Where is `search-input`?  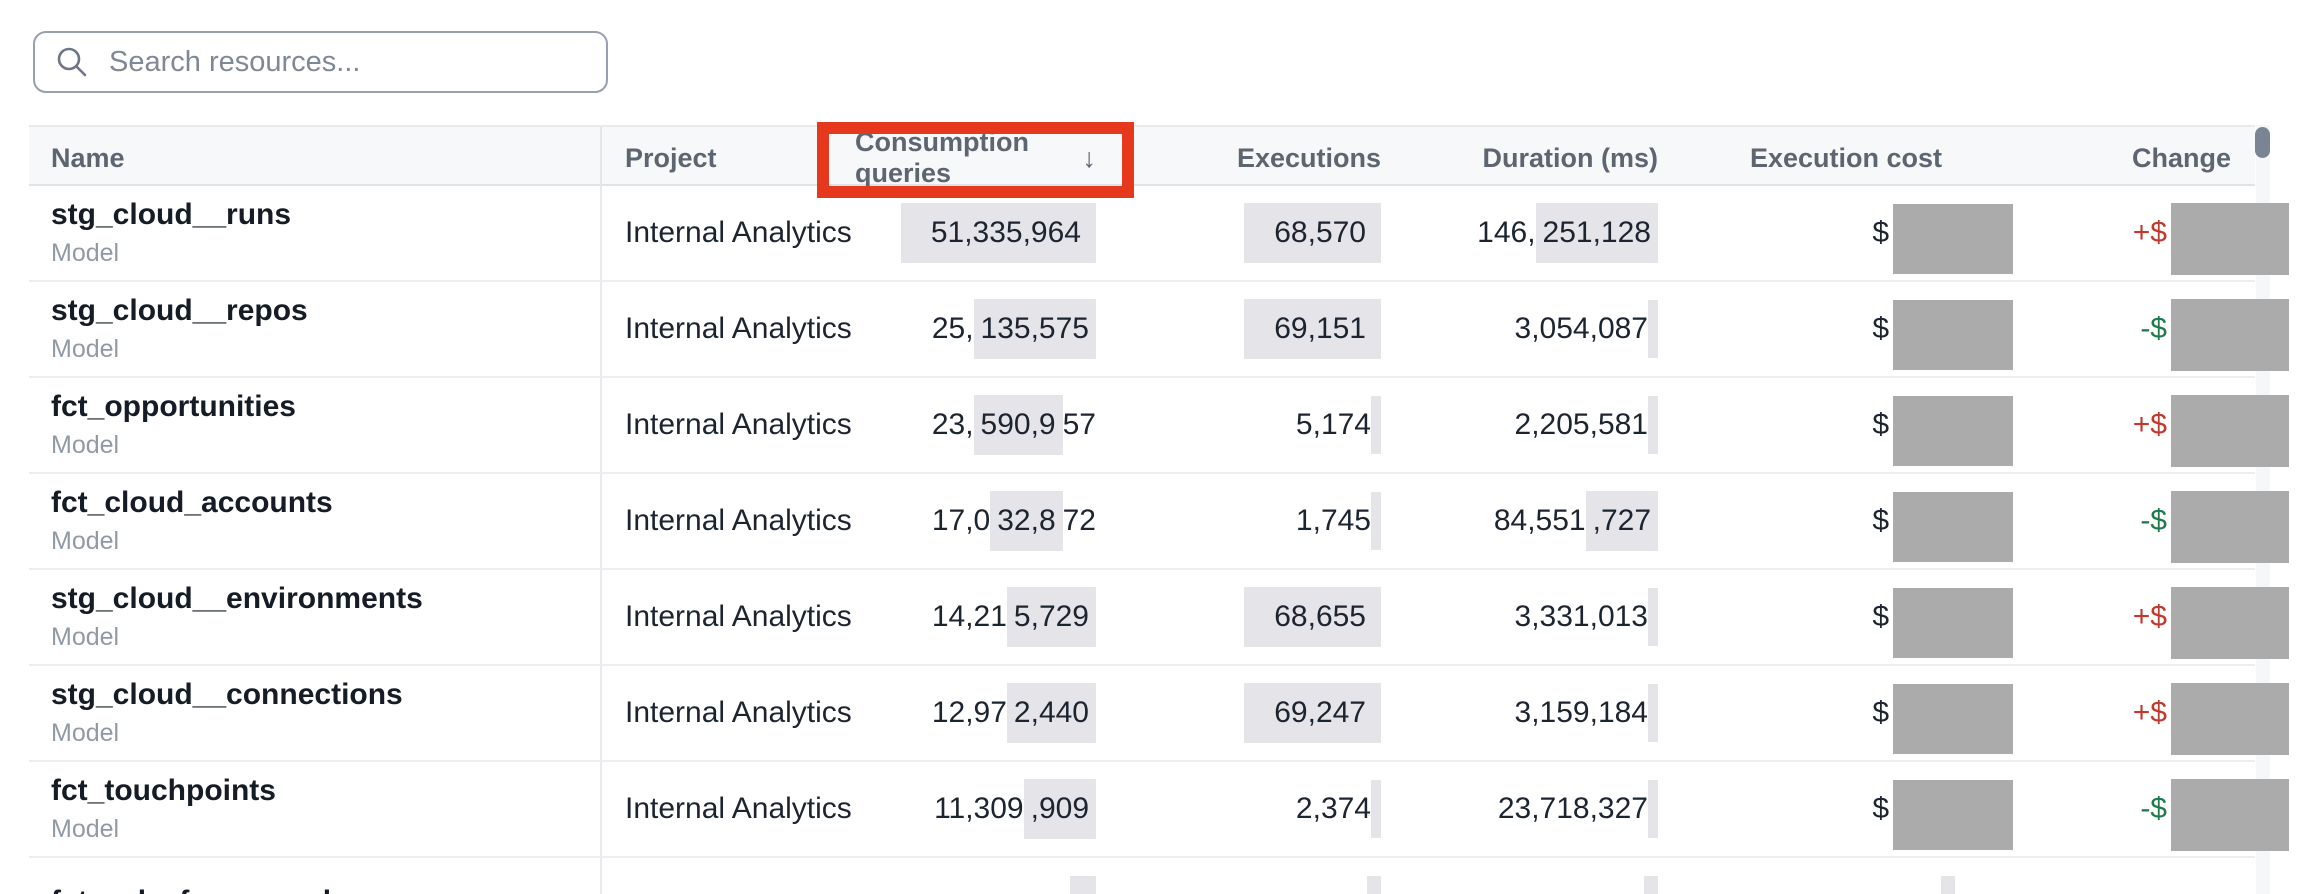 search-input is located at coordinates (346, 62).